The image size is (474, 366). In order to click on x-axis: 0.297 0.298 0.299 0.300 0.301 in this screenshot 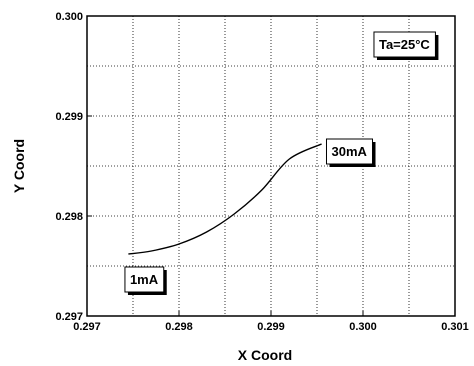, I will do `click(271, 322)`.